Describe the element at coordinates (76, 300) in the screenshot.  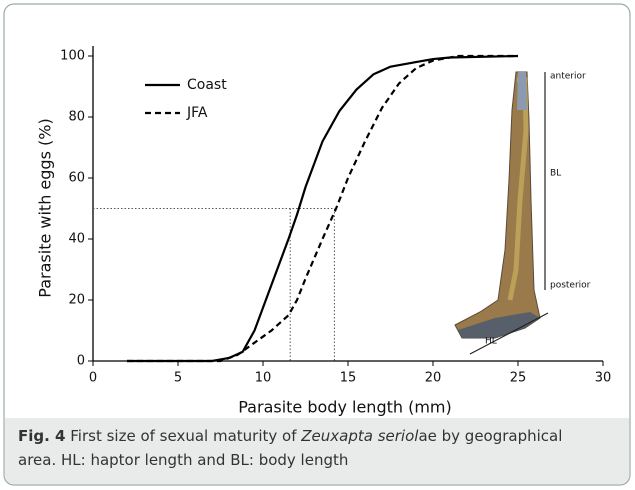
I see `y-tick-label: 20` at that location.